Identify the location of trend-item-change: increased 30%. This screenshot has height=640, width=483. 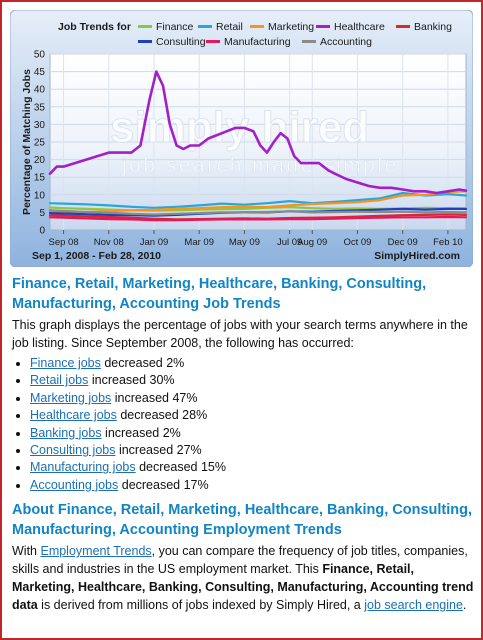
(131, 380).